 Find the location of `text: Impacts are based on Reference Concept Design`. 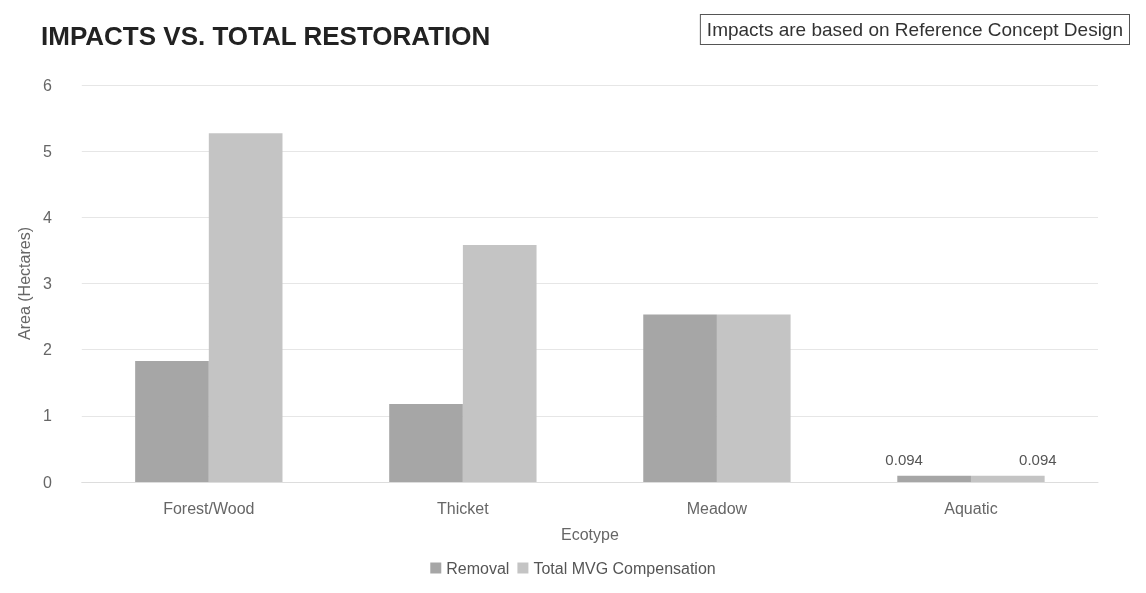

text: Impacts are based on Reference Concept Design is located at coordinates (915, 29).